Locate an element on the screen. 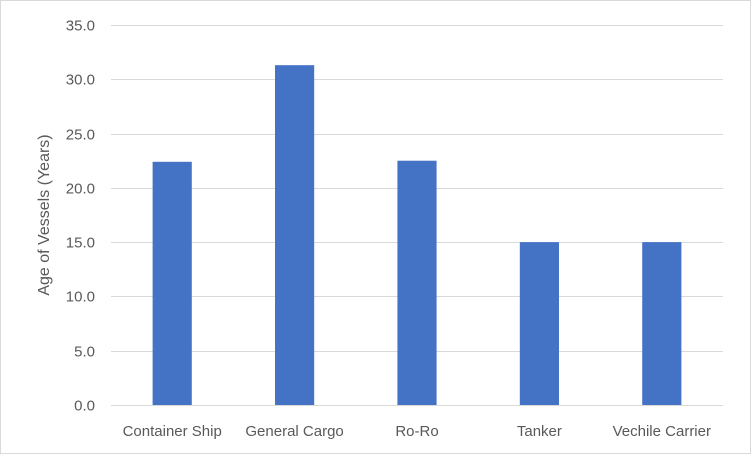 The image size is (751, 454). y-tick-label: 10.0 is located at coordinates (80, 297).